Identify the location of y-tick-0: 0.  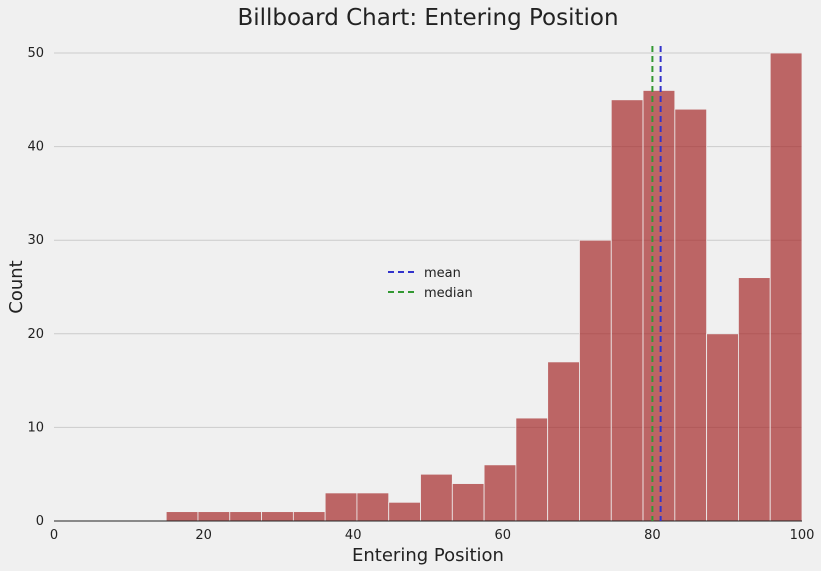
(40, 521).